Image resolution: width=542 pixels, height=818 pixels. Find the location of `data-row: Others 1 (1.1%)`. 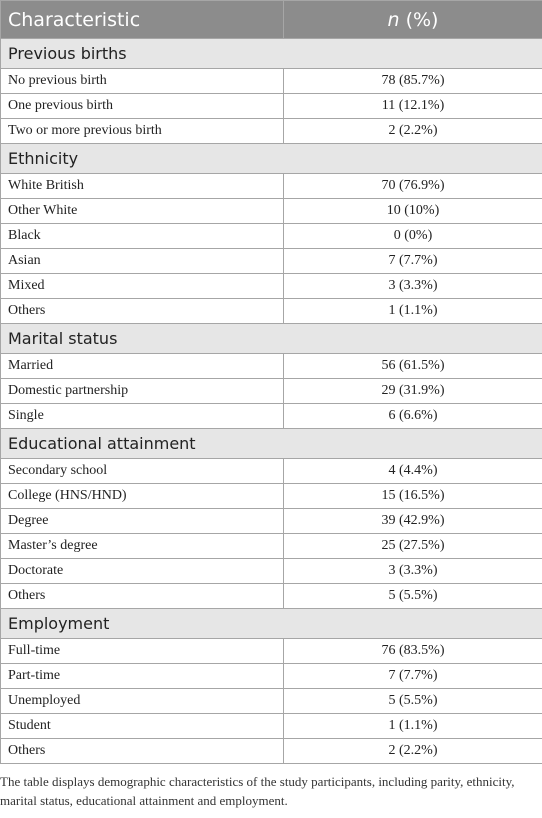

data-row: Others 1 (1.1%) is located at coordinates (271, 311).